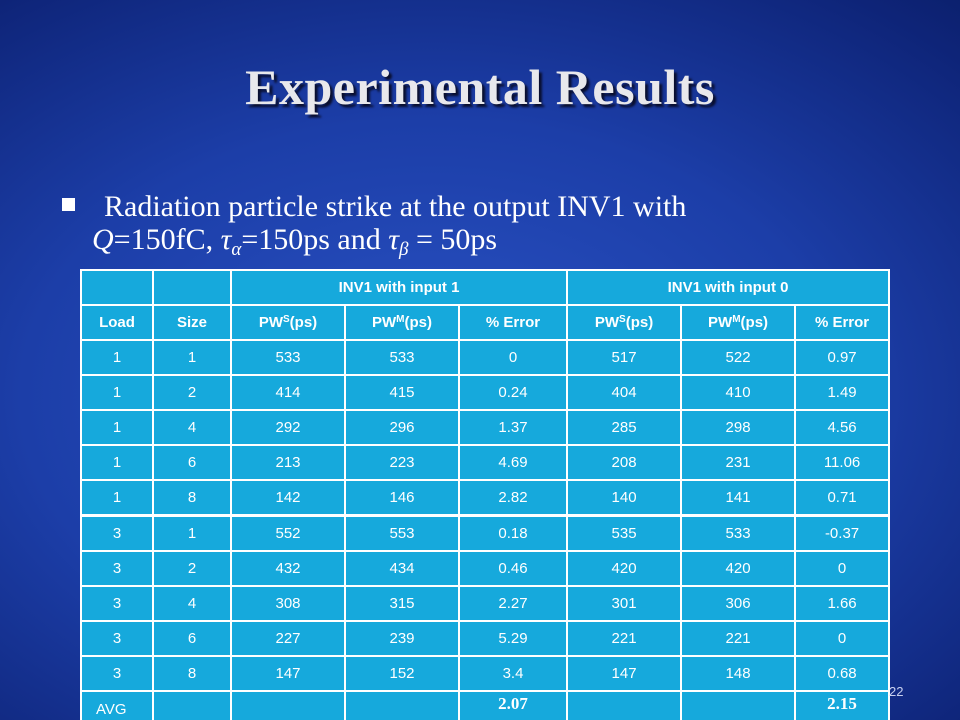 This screenshot has width=960, height=720. I want to click on cell-pws-0: 285, so click(624, 427).